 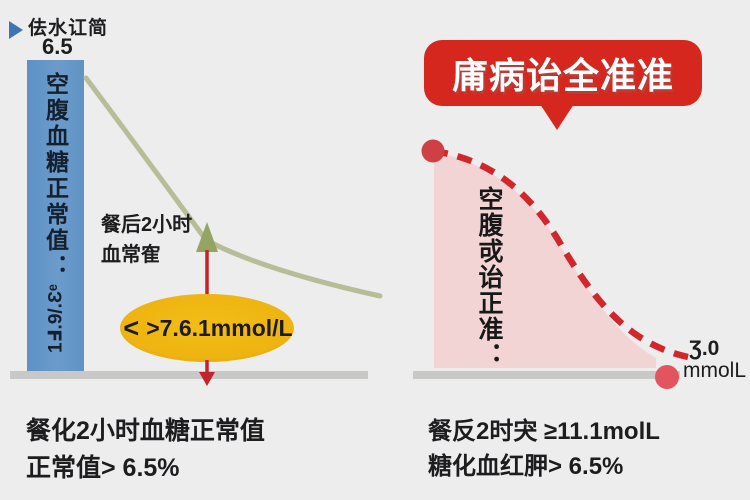 What do you see at coordinates (704, 348) in the screenshot?
I see `end-value-label: Ʒ.0` at bounding box center [704, 348].